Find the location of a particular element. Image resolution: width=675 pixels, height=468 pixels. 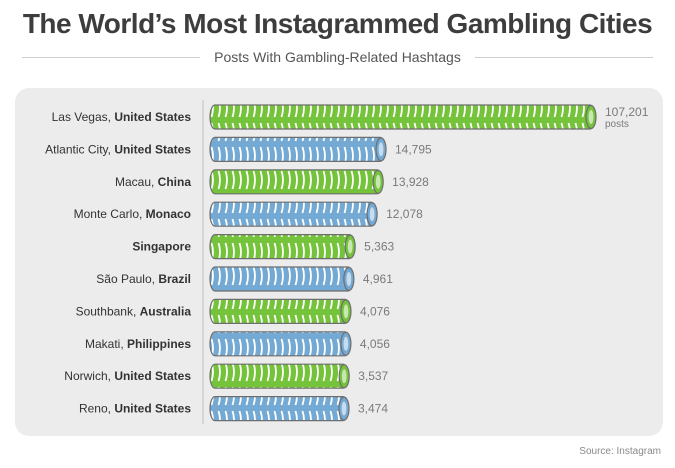

bar-label: Monte Carlo, Monaco is located at coordinates (132, 214).